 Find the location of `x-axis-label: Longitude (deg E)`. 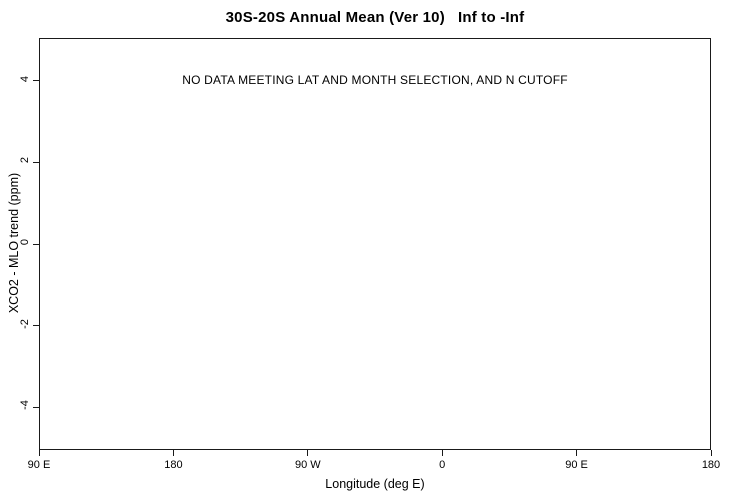

x-axis-label: Longitude (deg E) is located at coordinates (375, 484).